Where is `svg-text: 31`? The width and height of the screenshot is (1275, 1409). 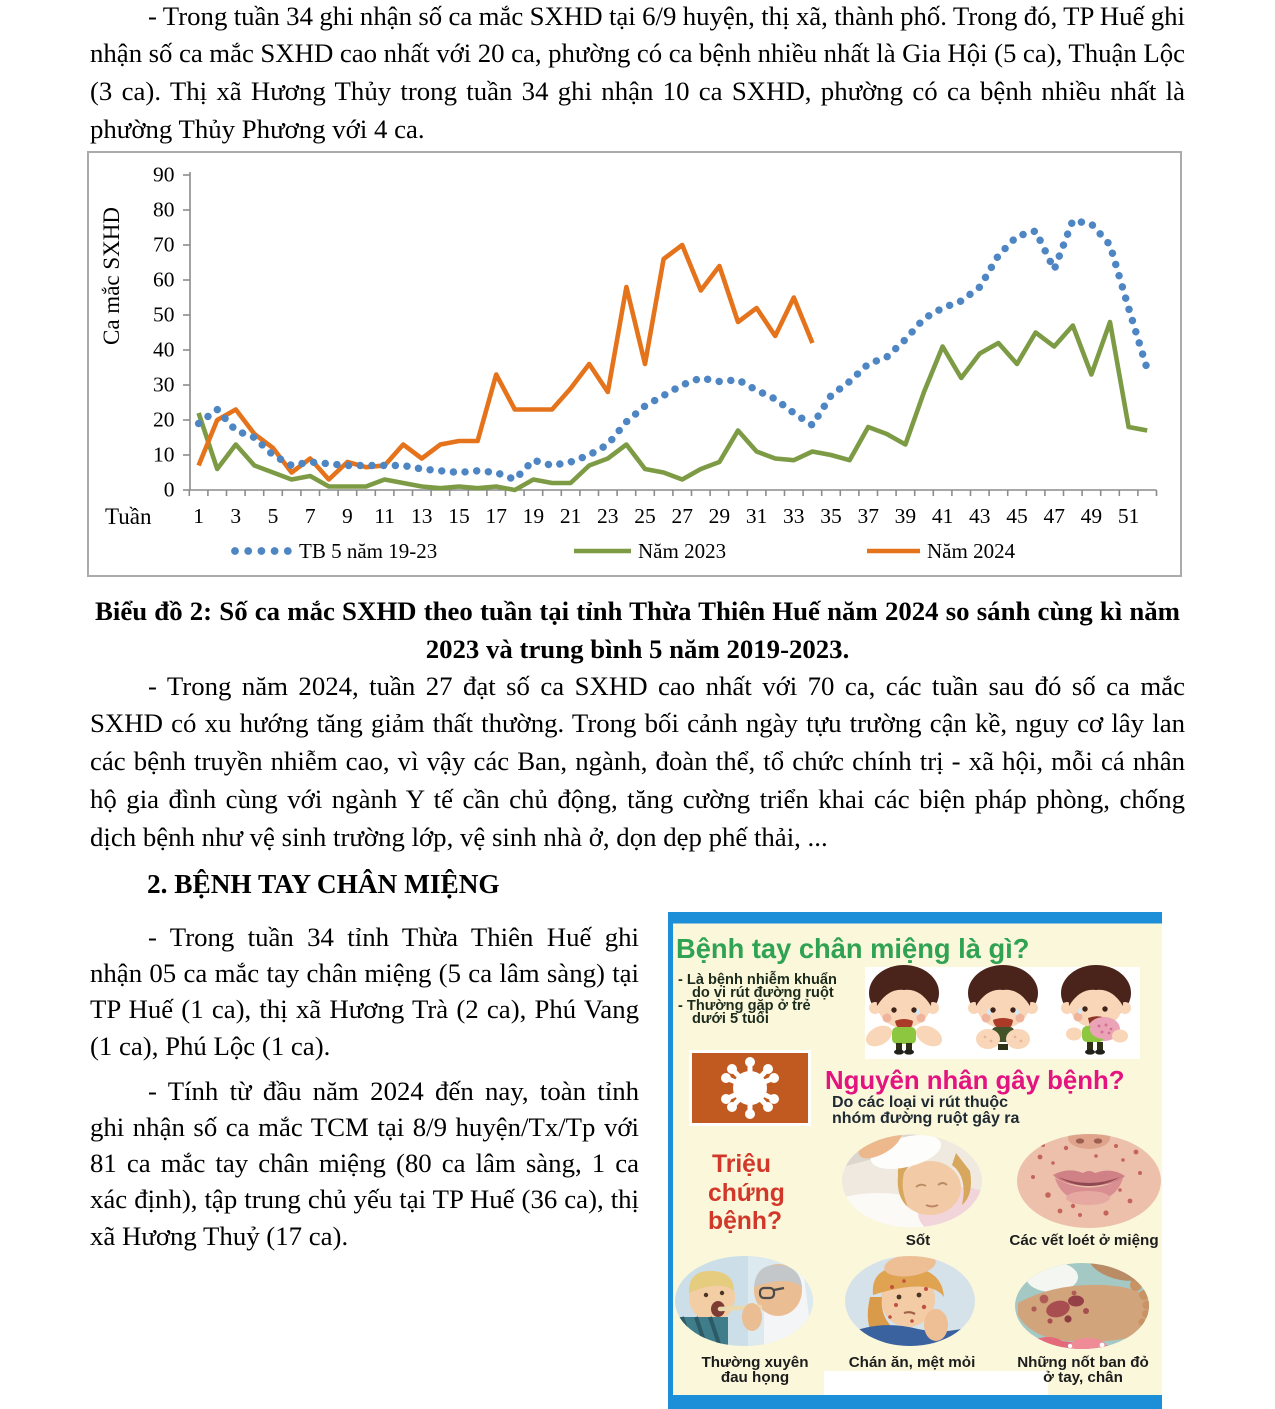 svg-text: 31 is located at coordinates (757, 516).